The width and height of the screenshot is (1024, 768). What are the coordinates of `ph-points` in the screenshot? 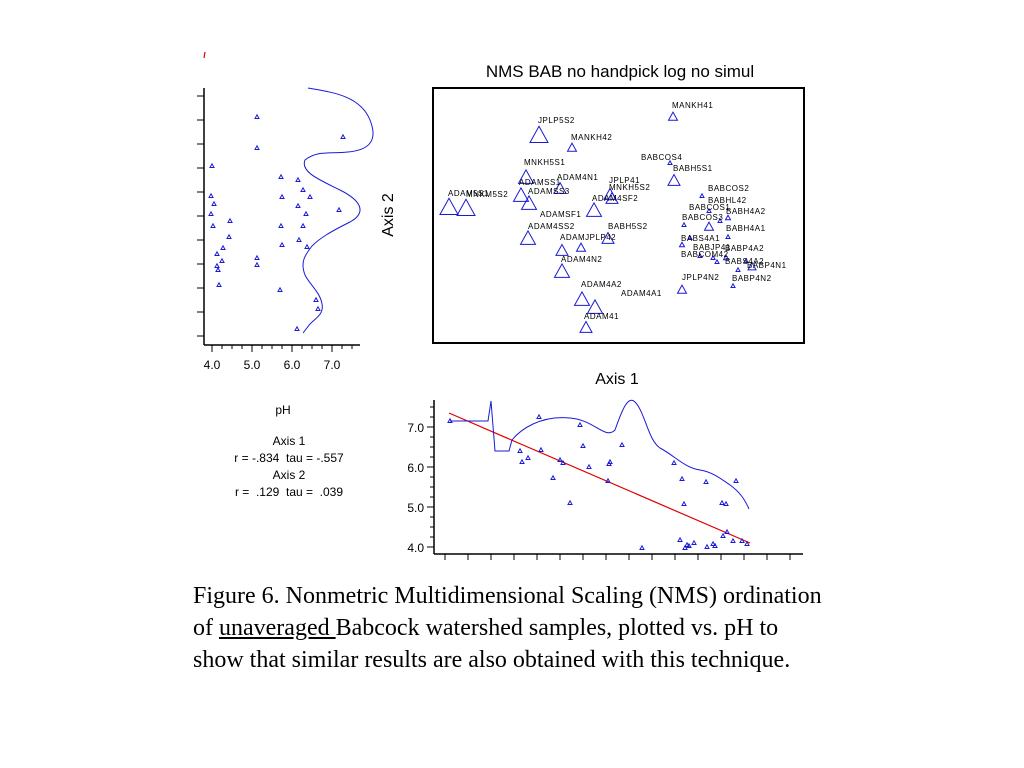 It's located at (277, 222).